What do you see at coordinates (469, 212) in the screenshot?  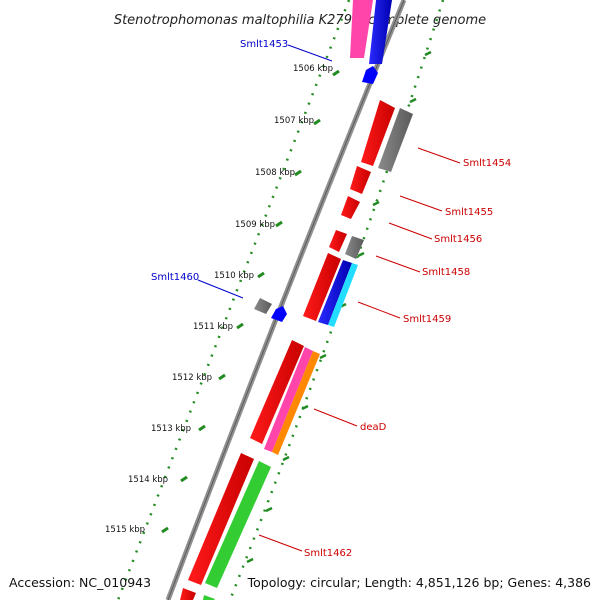 I see `gene-label-smlt1455: Smlt1455` at bounding box center [469, 212].